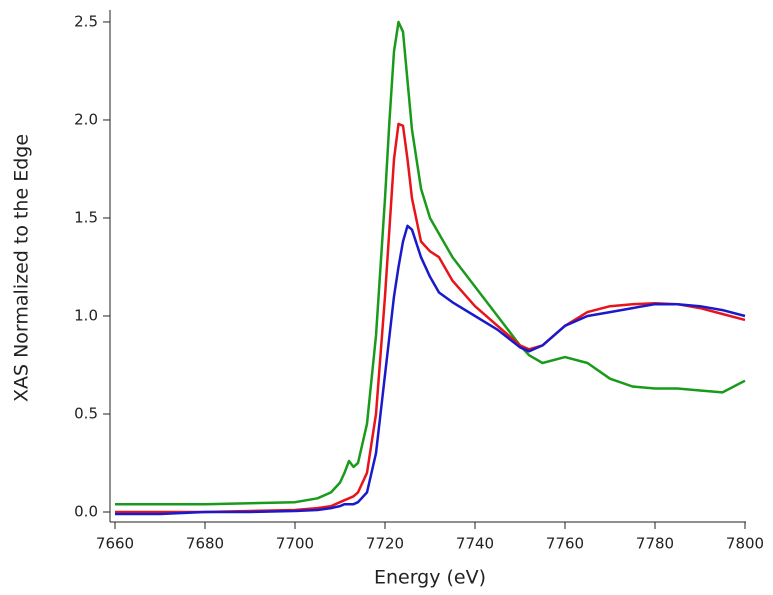 The image size is (773, 595). I want to click on x-tick-label: 7740, so click(475, 544).